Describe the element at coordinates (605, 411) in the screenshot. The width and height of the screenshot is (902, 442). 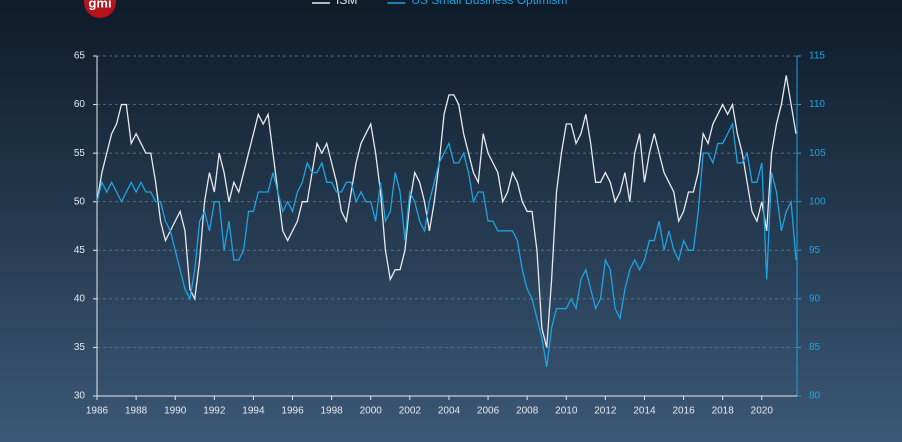
I see `x-tick-label: 2012` at that location.